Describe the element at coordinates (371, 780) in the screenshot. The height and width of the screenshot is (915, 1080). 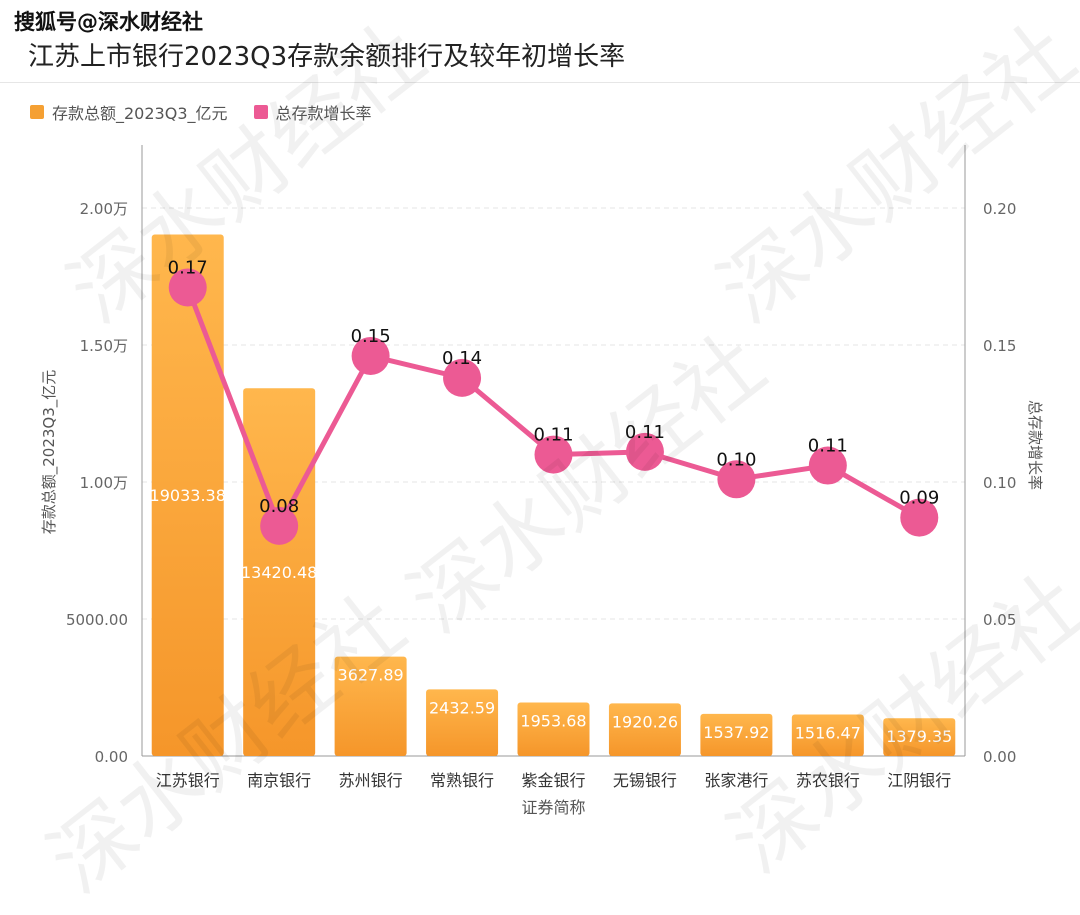
I see `x-tick-label-2: 苏州银行` at that location.